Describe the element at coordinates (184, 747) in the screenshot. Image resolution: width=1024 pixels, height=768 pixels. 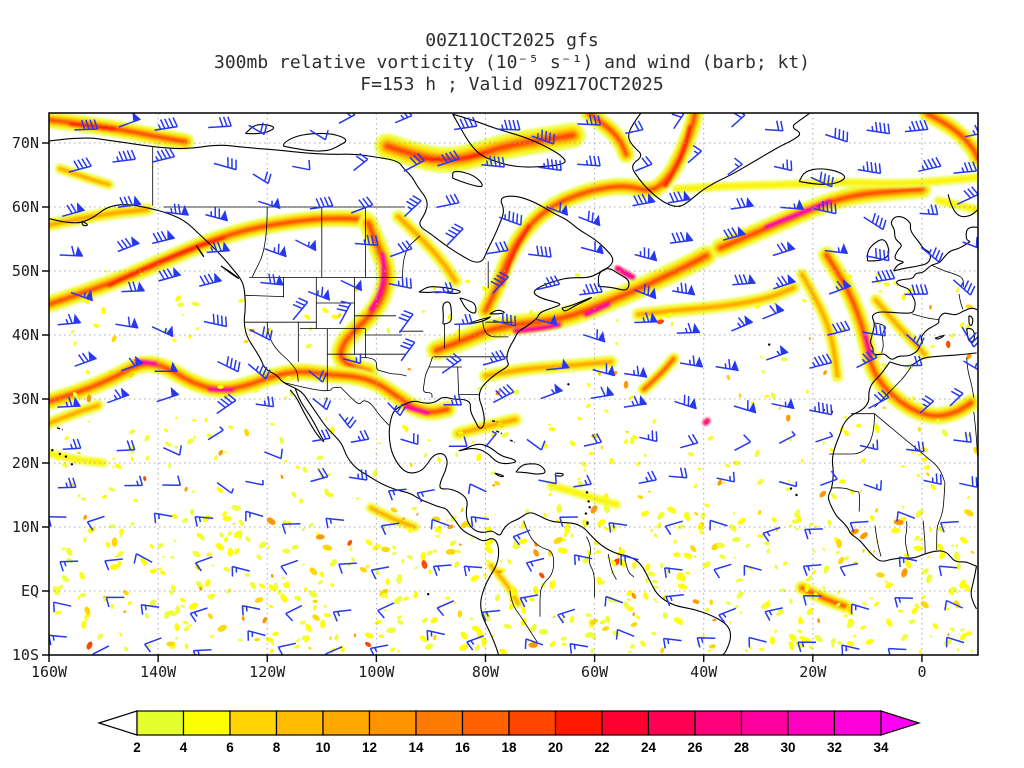
I see `colorbar-value-label: 4` at that location.